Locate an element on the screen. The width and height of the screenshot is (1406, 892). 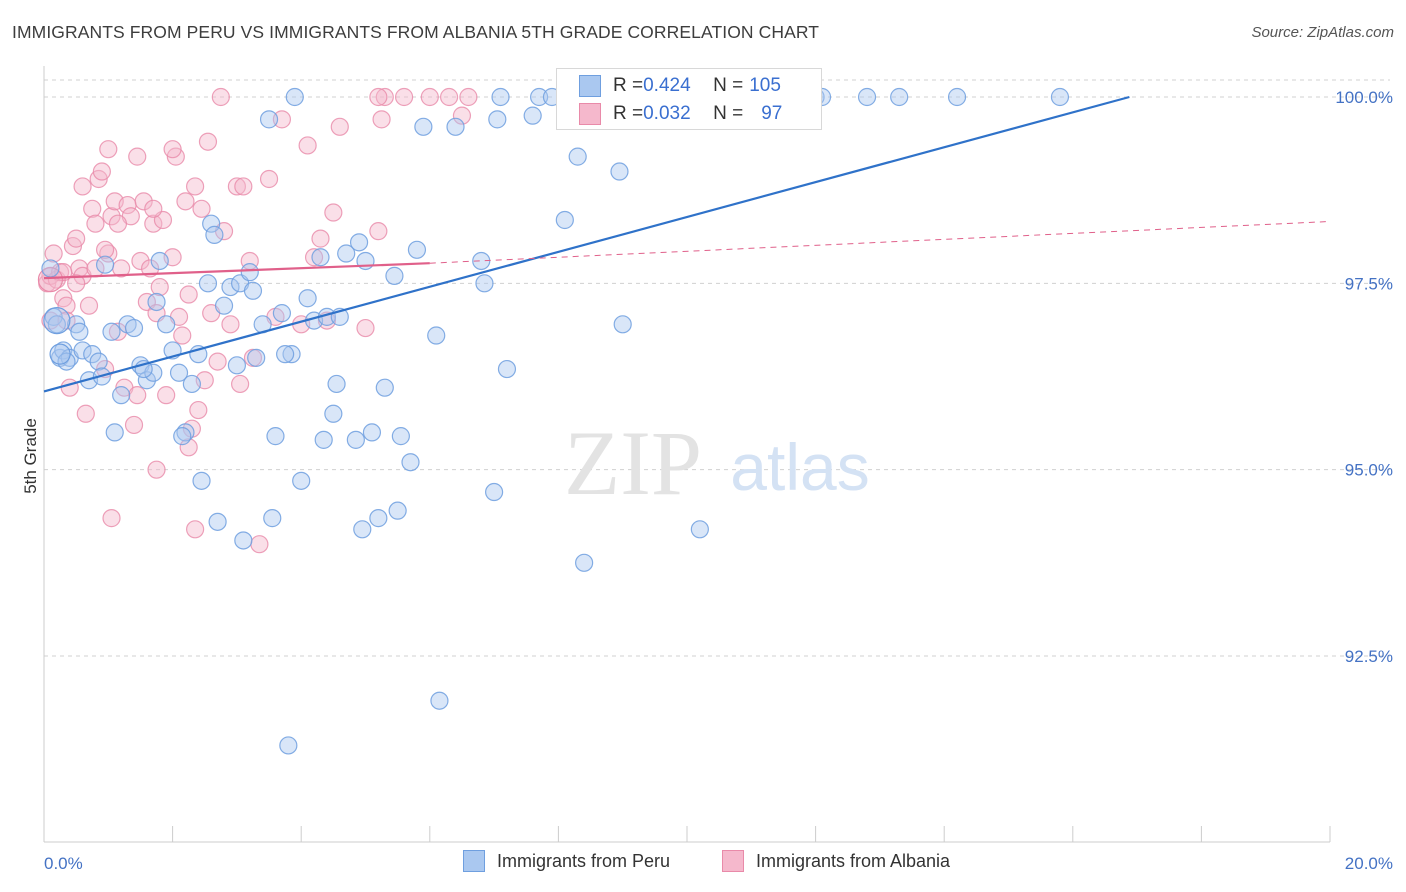
x-tick-label: 0.0% is located at coordinates (63, 863).